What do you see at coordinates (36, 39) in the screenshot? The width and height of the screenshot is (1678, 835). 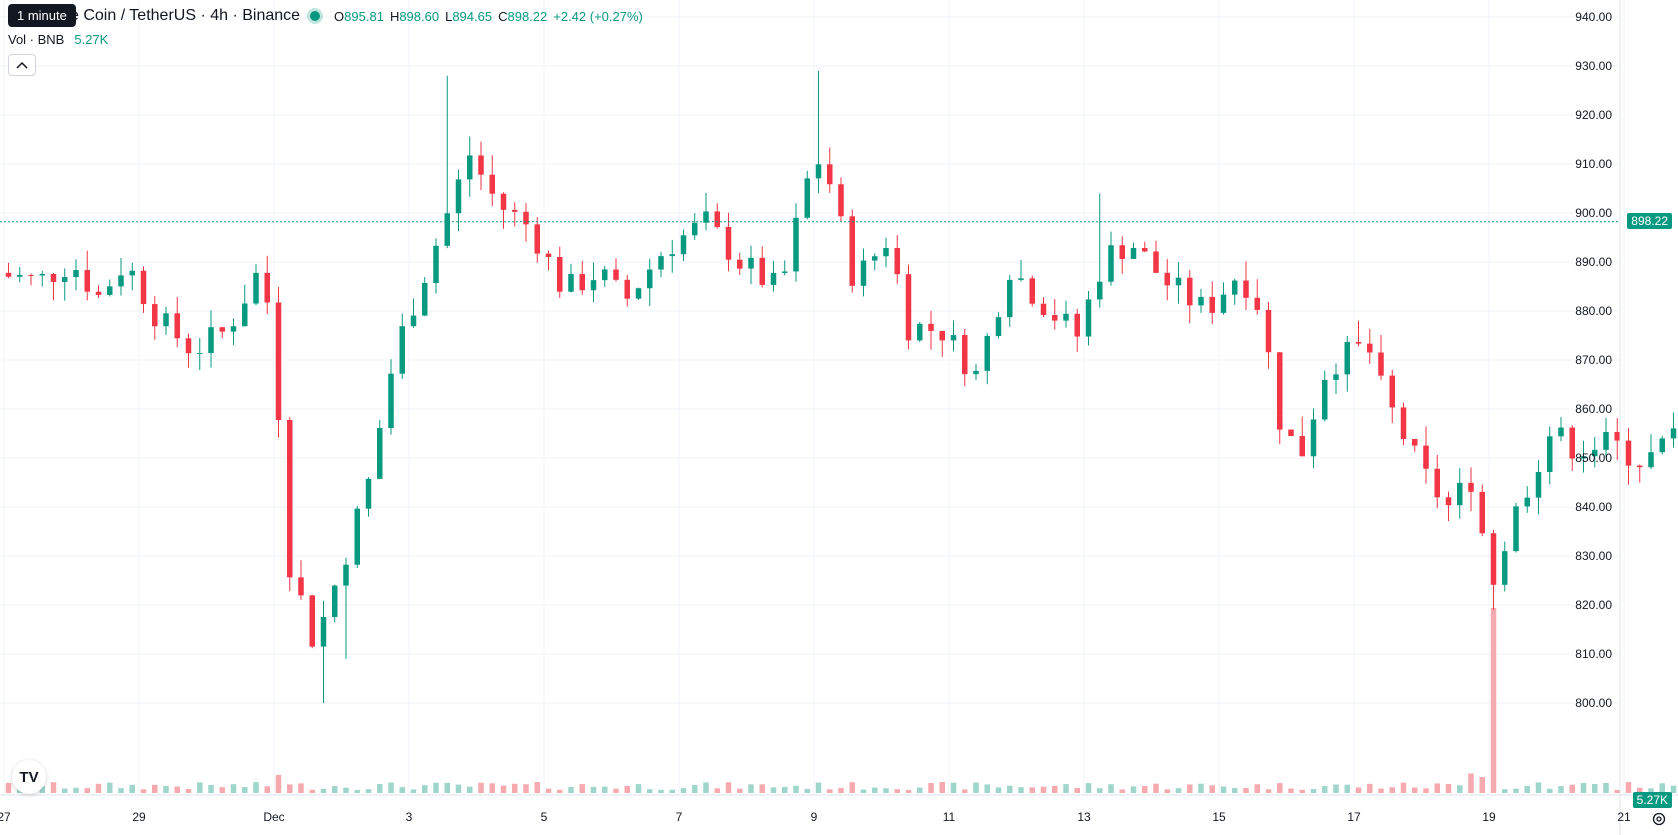 I see `volume-label: Vol · BNB` at bounding box center [36, 39].